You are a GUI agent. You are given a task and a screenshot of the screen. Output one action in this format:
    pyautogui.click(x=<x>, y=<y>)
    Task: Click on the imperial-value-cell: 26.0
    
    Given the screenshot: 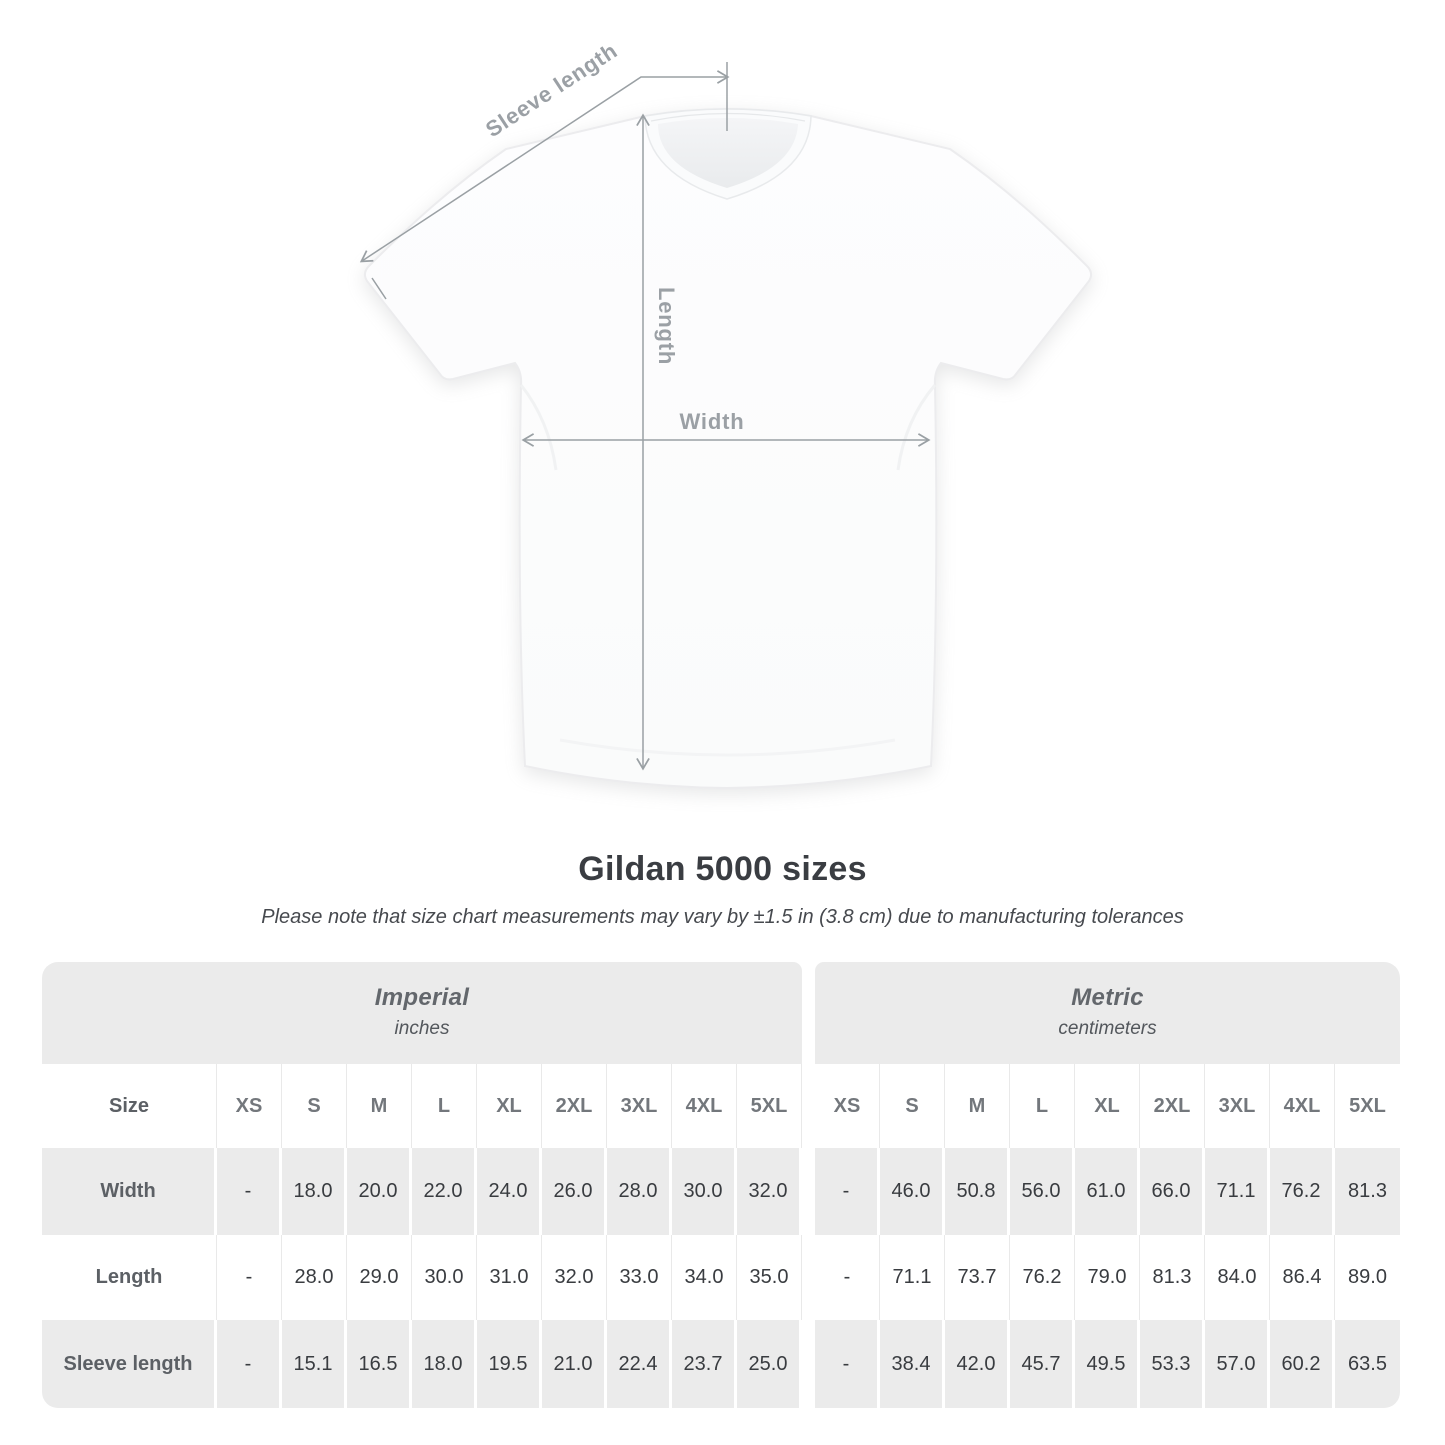 What is the action you would take?
    pyautogui.click(x=574, y=1191)
    